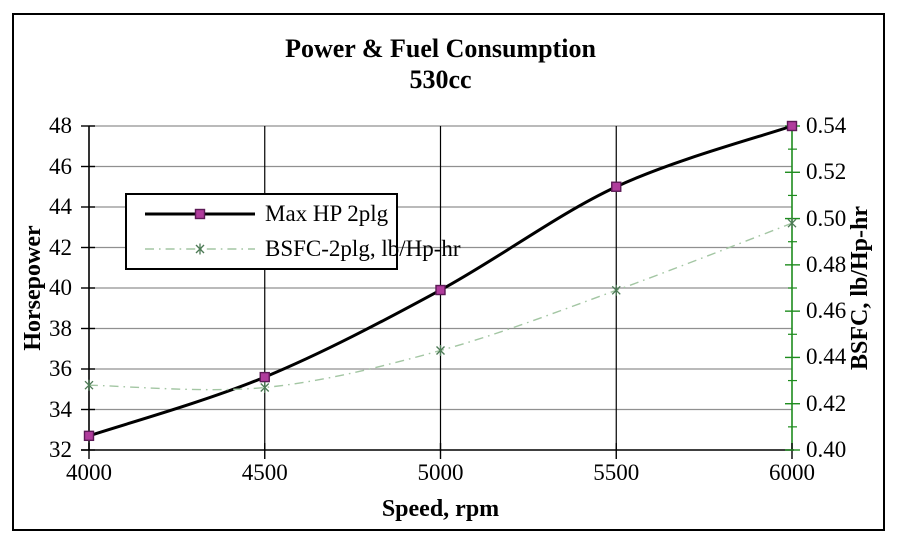 Image resolution: width=900 pixels, height=551 pixels. Describe the element at coordinates (363, 249) in the screenshot. I see `legend-label: BSFC-2plg, lb/Hp-hr` at that location.